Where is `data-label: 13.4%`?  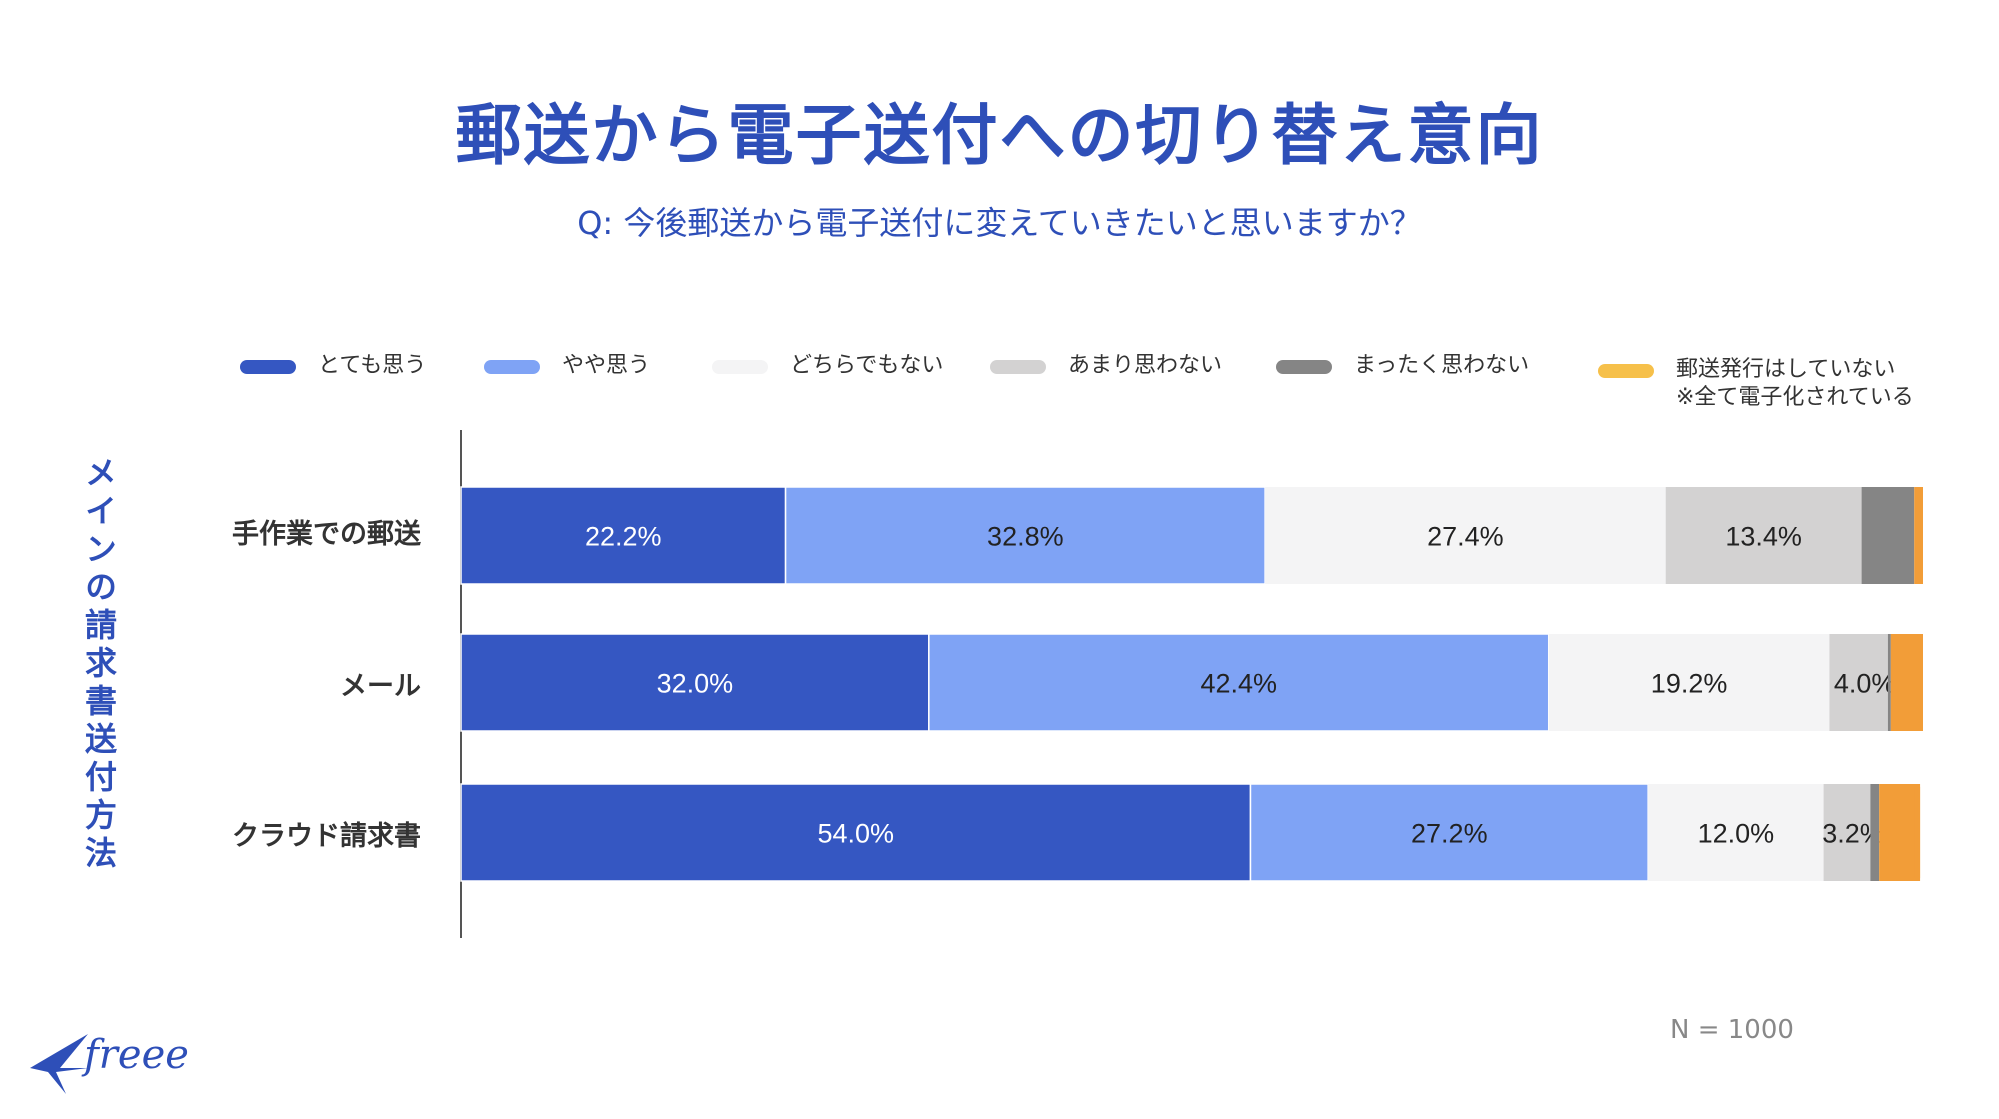 data-label: 13.4% is located at coordinates (1763, 537).